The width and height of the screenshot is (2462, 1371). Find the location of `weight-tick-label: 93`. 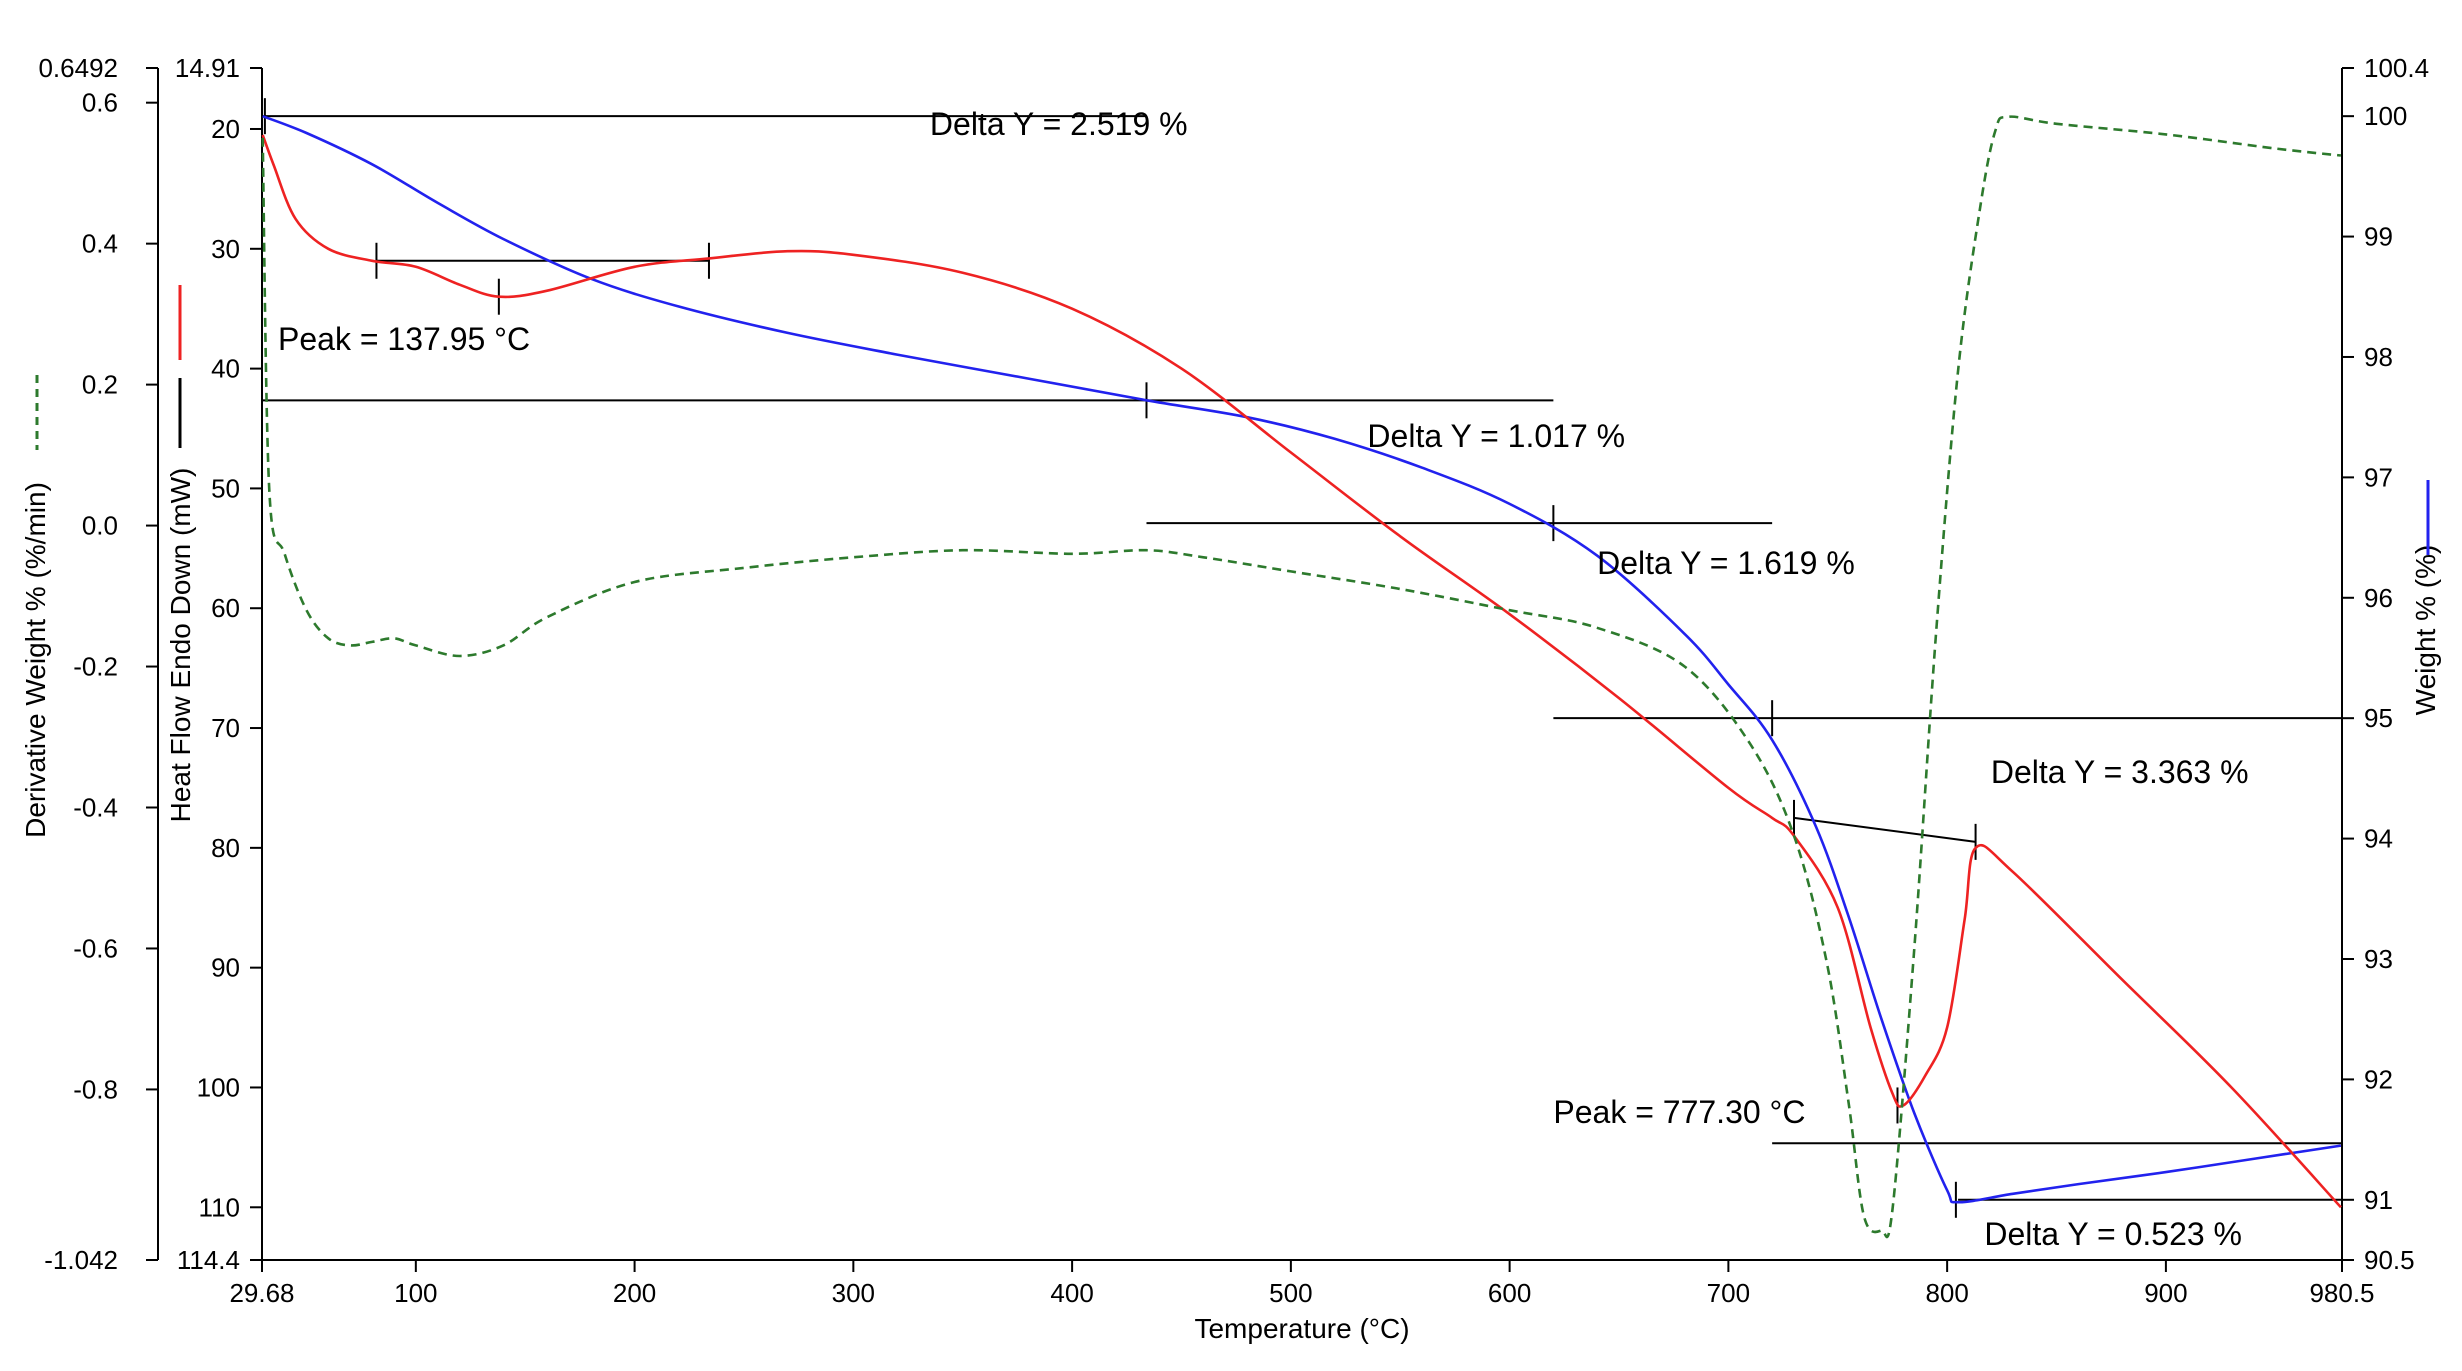

weight-tick-label: 93 is located at coordinates (2378, 959).